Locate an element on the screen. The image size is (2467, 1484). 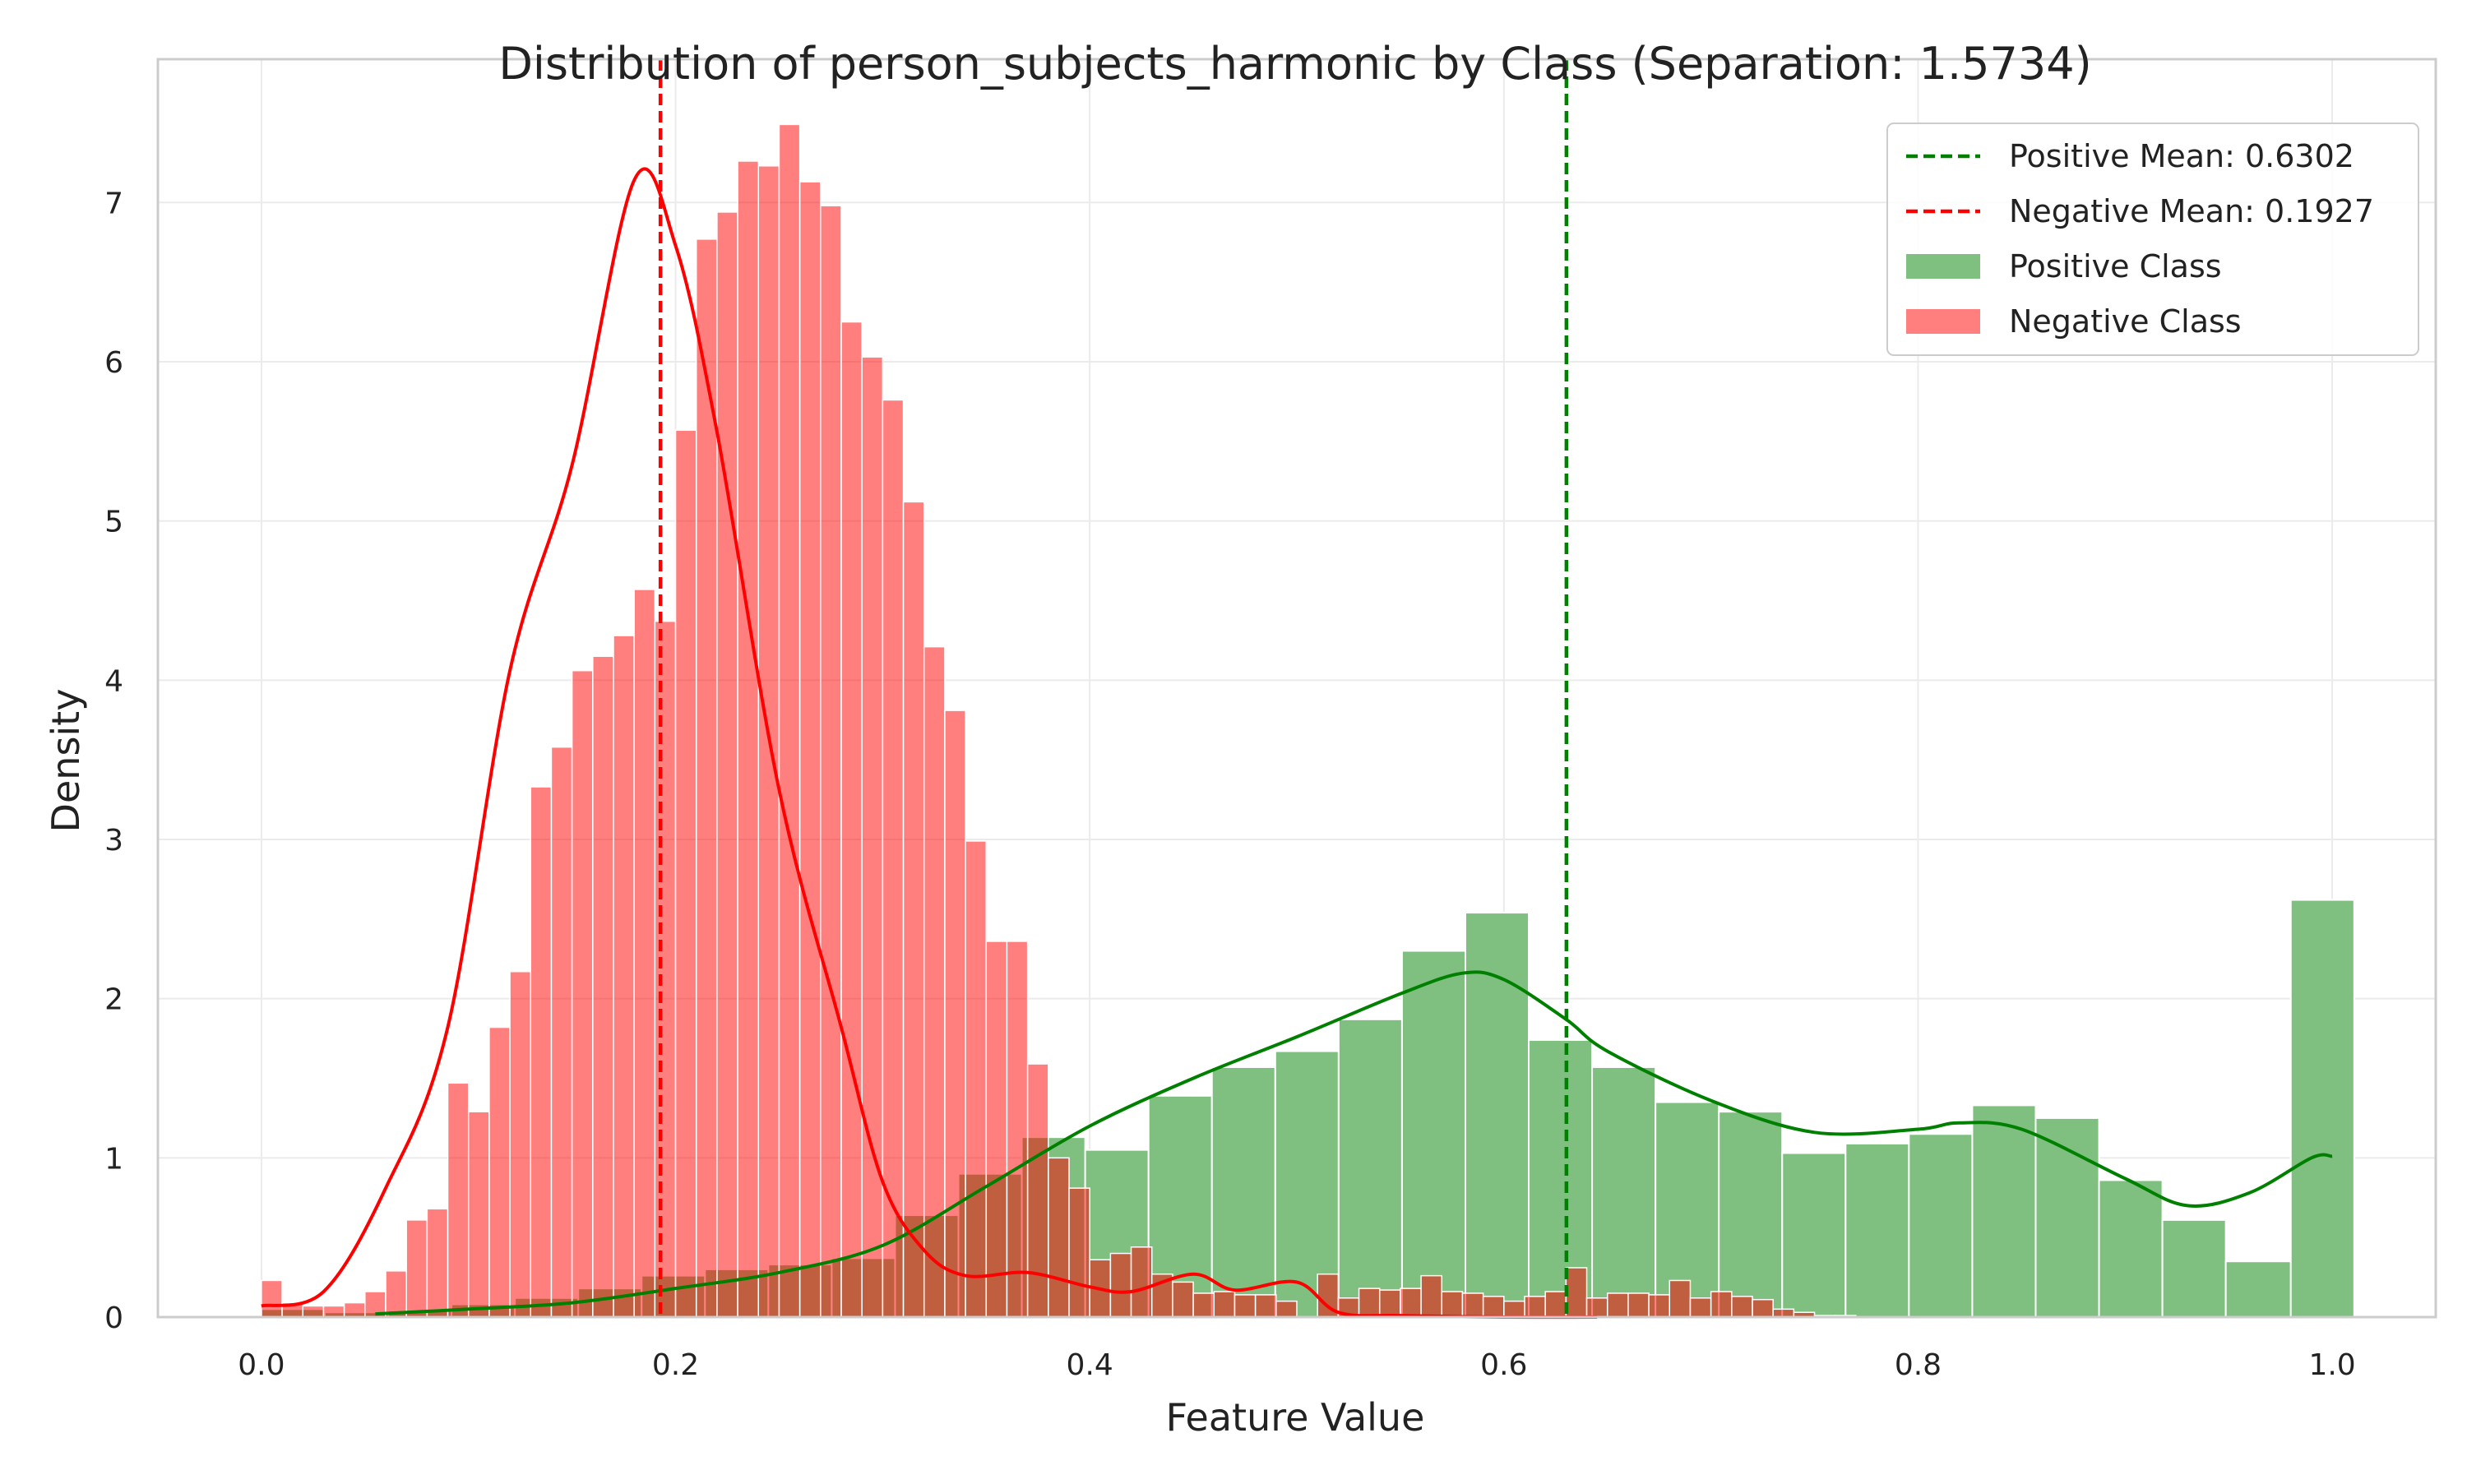
y-tick-label: 0 is located at coordinates (113, 1318).